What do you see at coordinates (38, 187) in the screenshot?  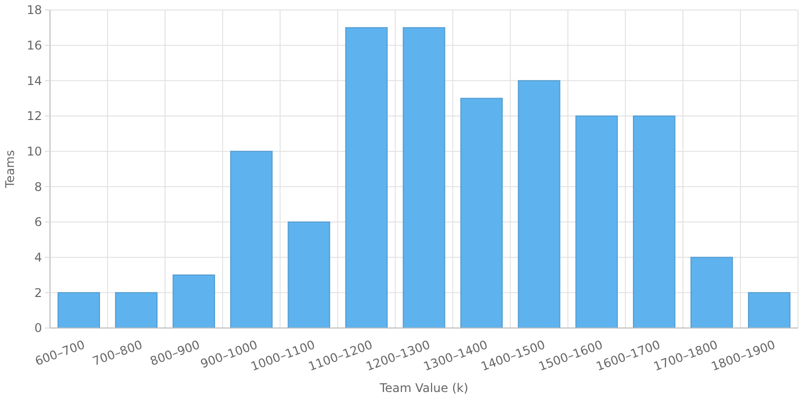 I see `y-tick-label: 8` at bounding box center [38, 187].